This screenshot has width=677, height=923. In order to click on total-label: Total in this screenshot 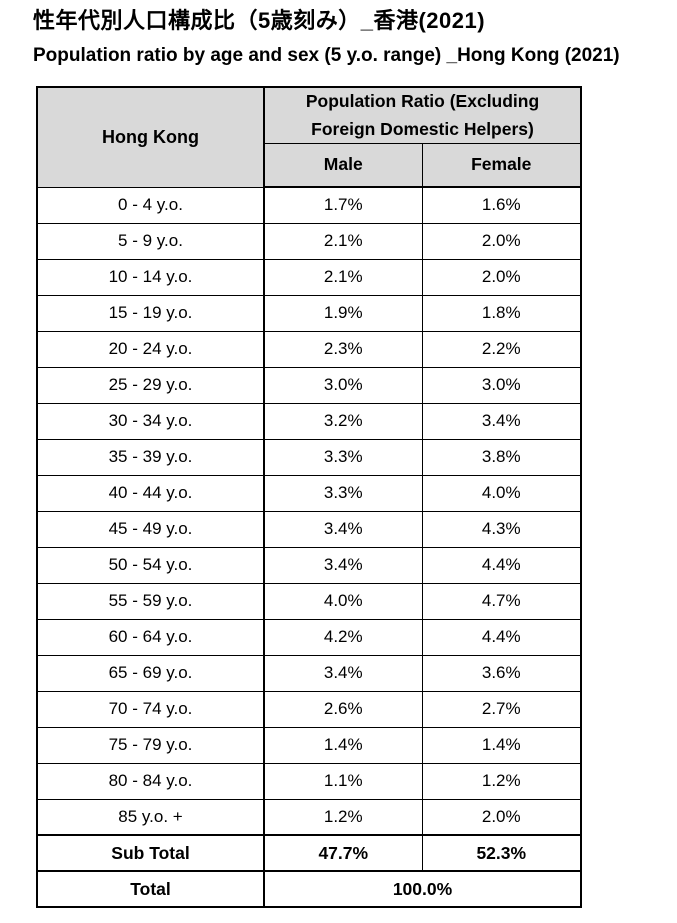, I will do `click(150, 889)`.